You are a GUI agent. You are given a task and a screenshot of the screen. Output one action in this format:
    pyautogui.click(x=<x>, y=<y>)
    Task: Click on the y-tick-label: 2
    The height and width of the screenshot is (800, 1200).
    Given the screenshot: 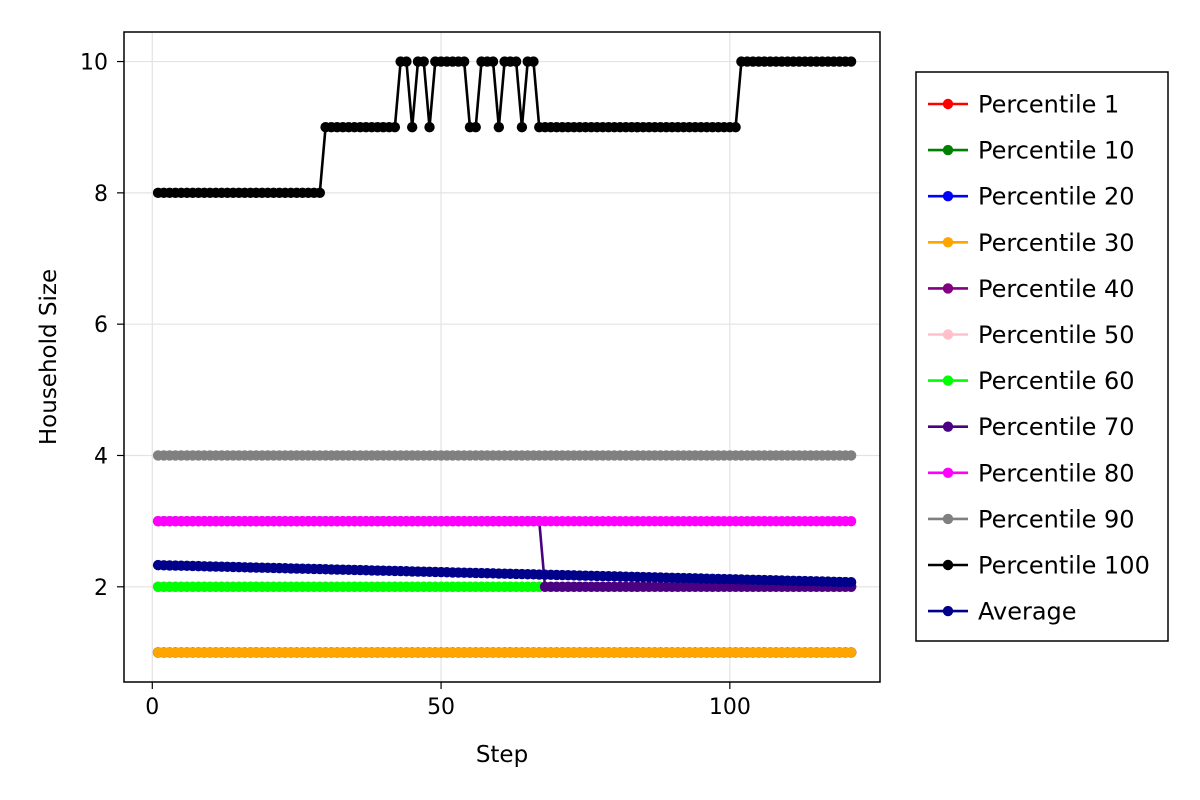 What is the action you would take?
    pyautogui.click(x=101, y=588)
    